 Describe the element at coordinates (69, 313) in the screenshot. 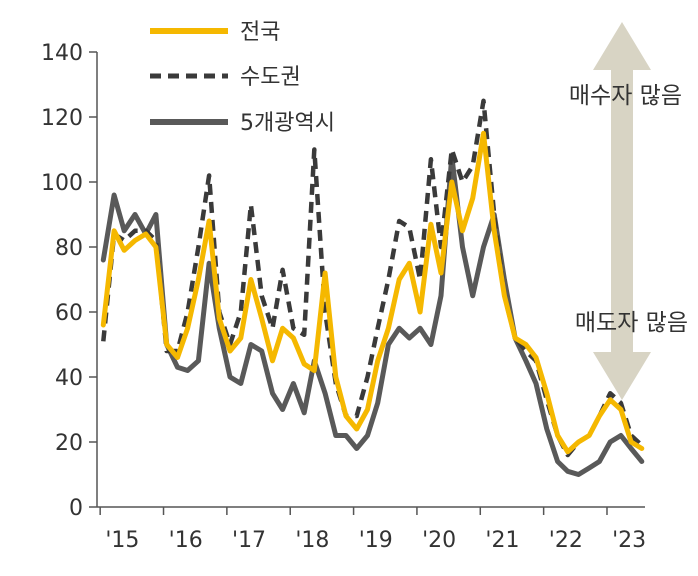

I see `y-tick-label: 60` at that location.